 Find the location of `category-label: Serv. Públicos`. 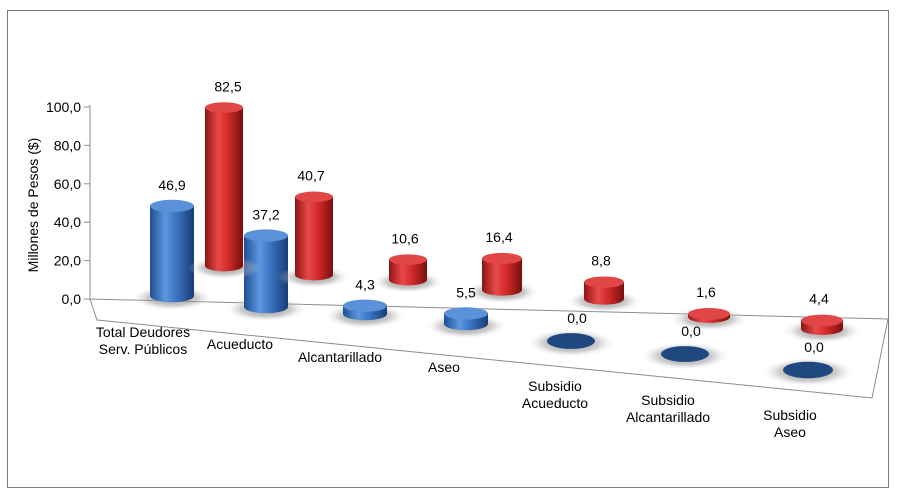

category-label: Serv. Públicos is located at coordinates (143, 349).